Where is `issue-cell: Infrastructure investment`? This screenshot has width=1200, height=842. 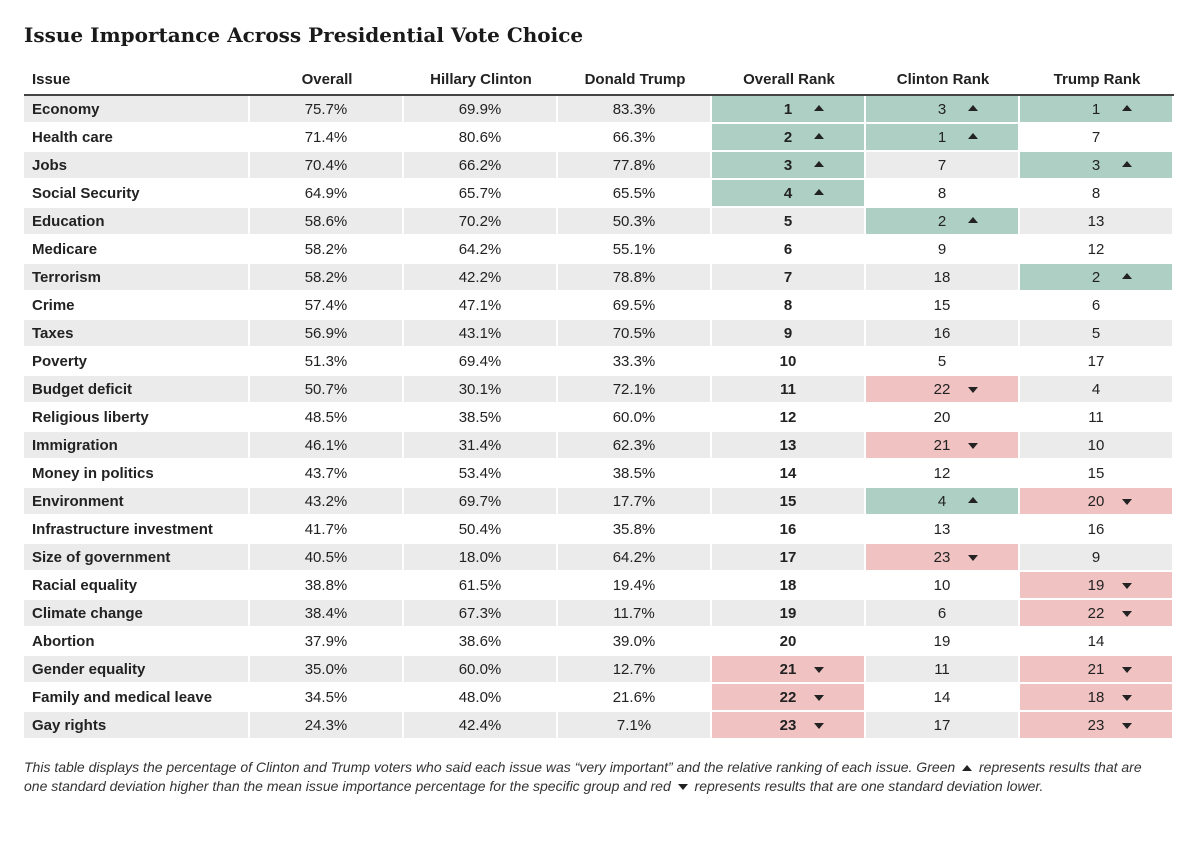
issue-cell: Infrastructure investment is located at coordinates (137, 530).